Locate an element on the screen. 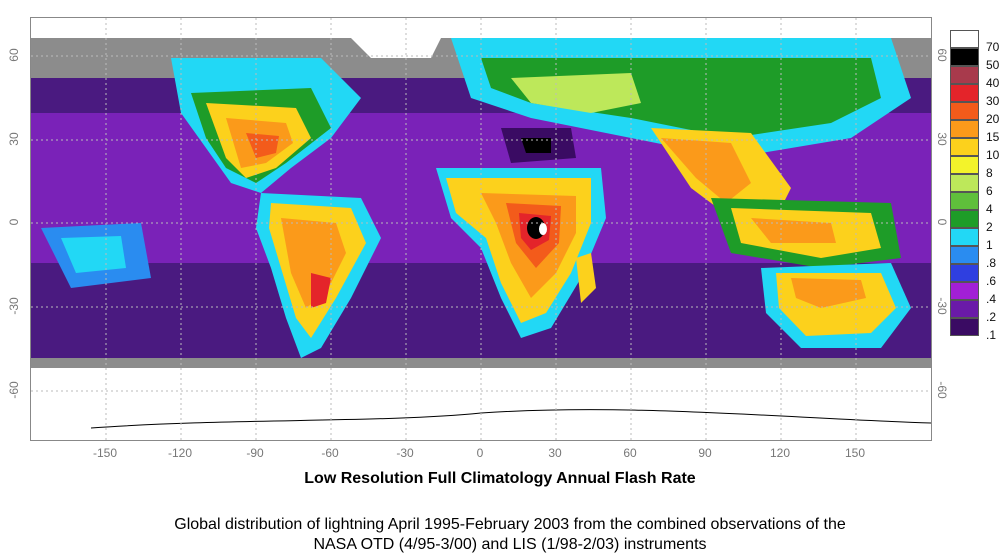 This screenshot has height=555, width=1000. greenland is located at coordinates (391, 38).